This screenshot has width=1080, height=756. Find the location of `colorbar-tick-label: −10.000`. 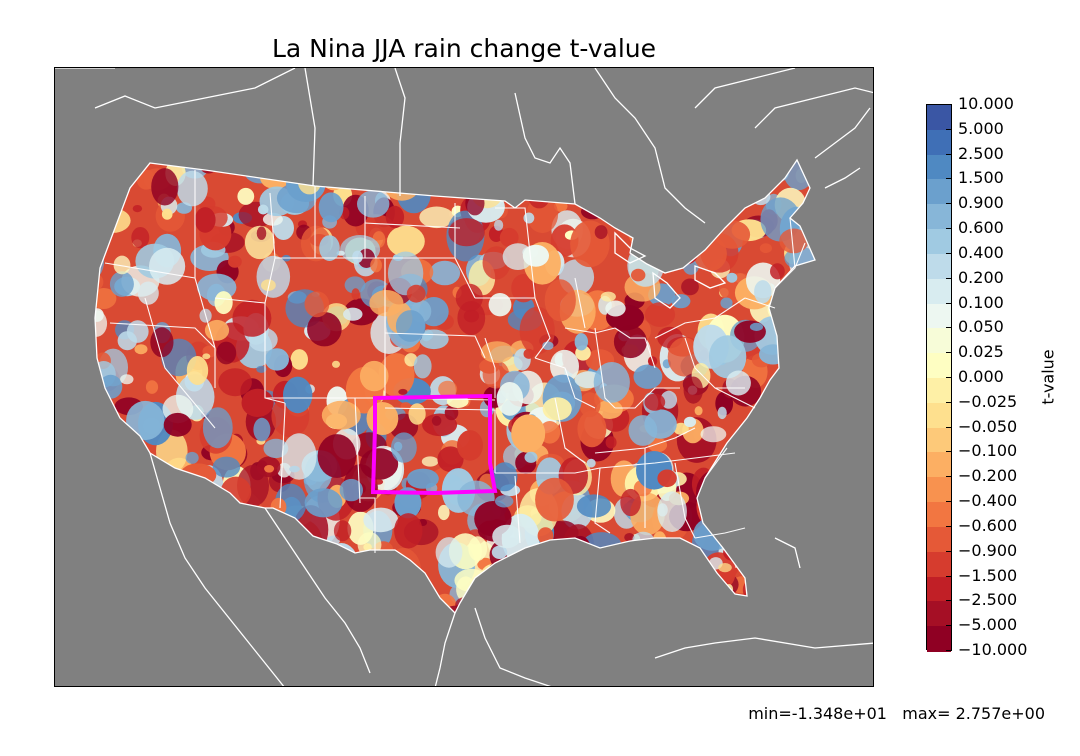

colorbar-tick-label: −10.000 is located at coordinates (993, 649).